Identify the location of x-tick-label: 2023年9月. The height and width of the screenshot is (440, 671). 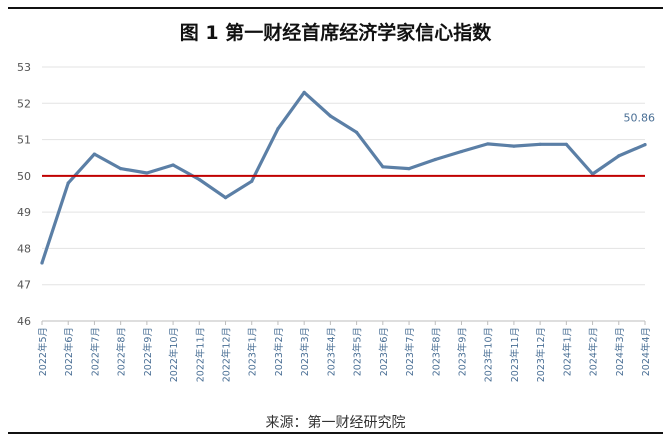
(462, 351).